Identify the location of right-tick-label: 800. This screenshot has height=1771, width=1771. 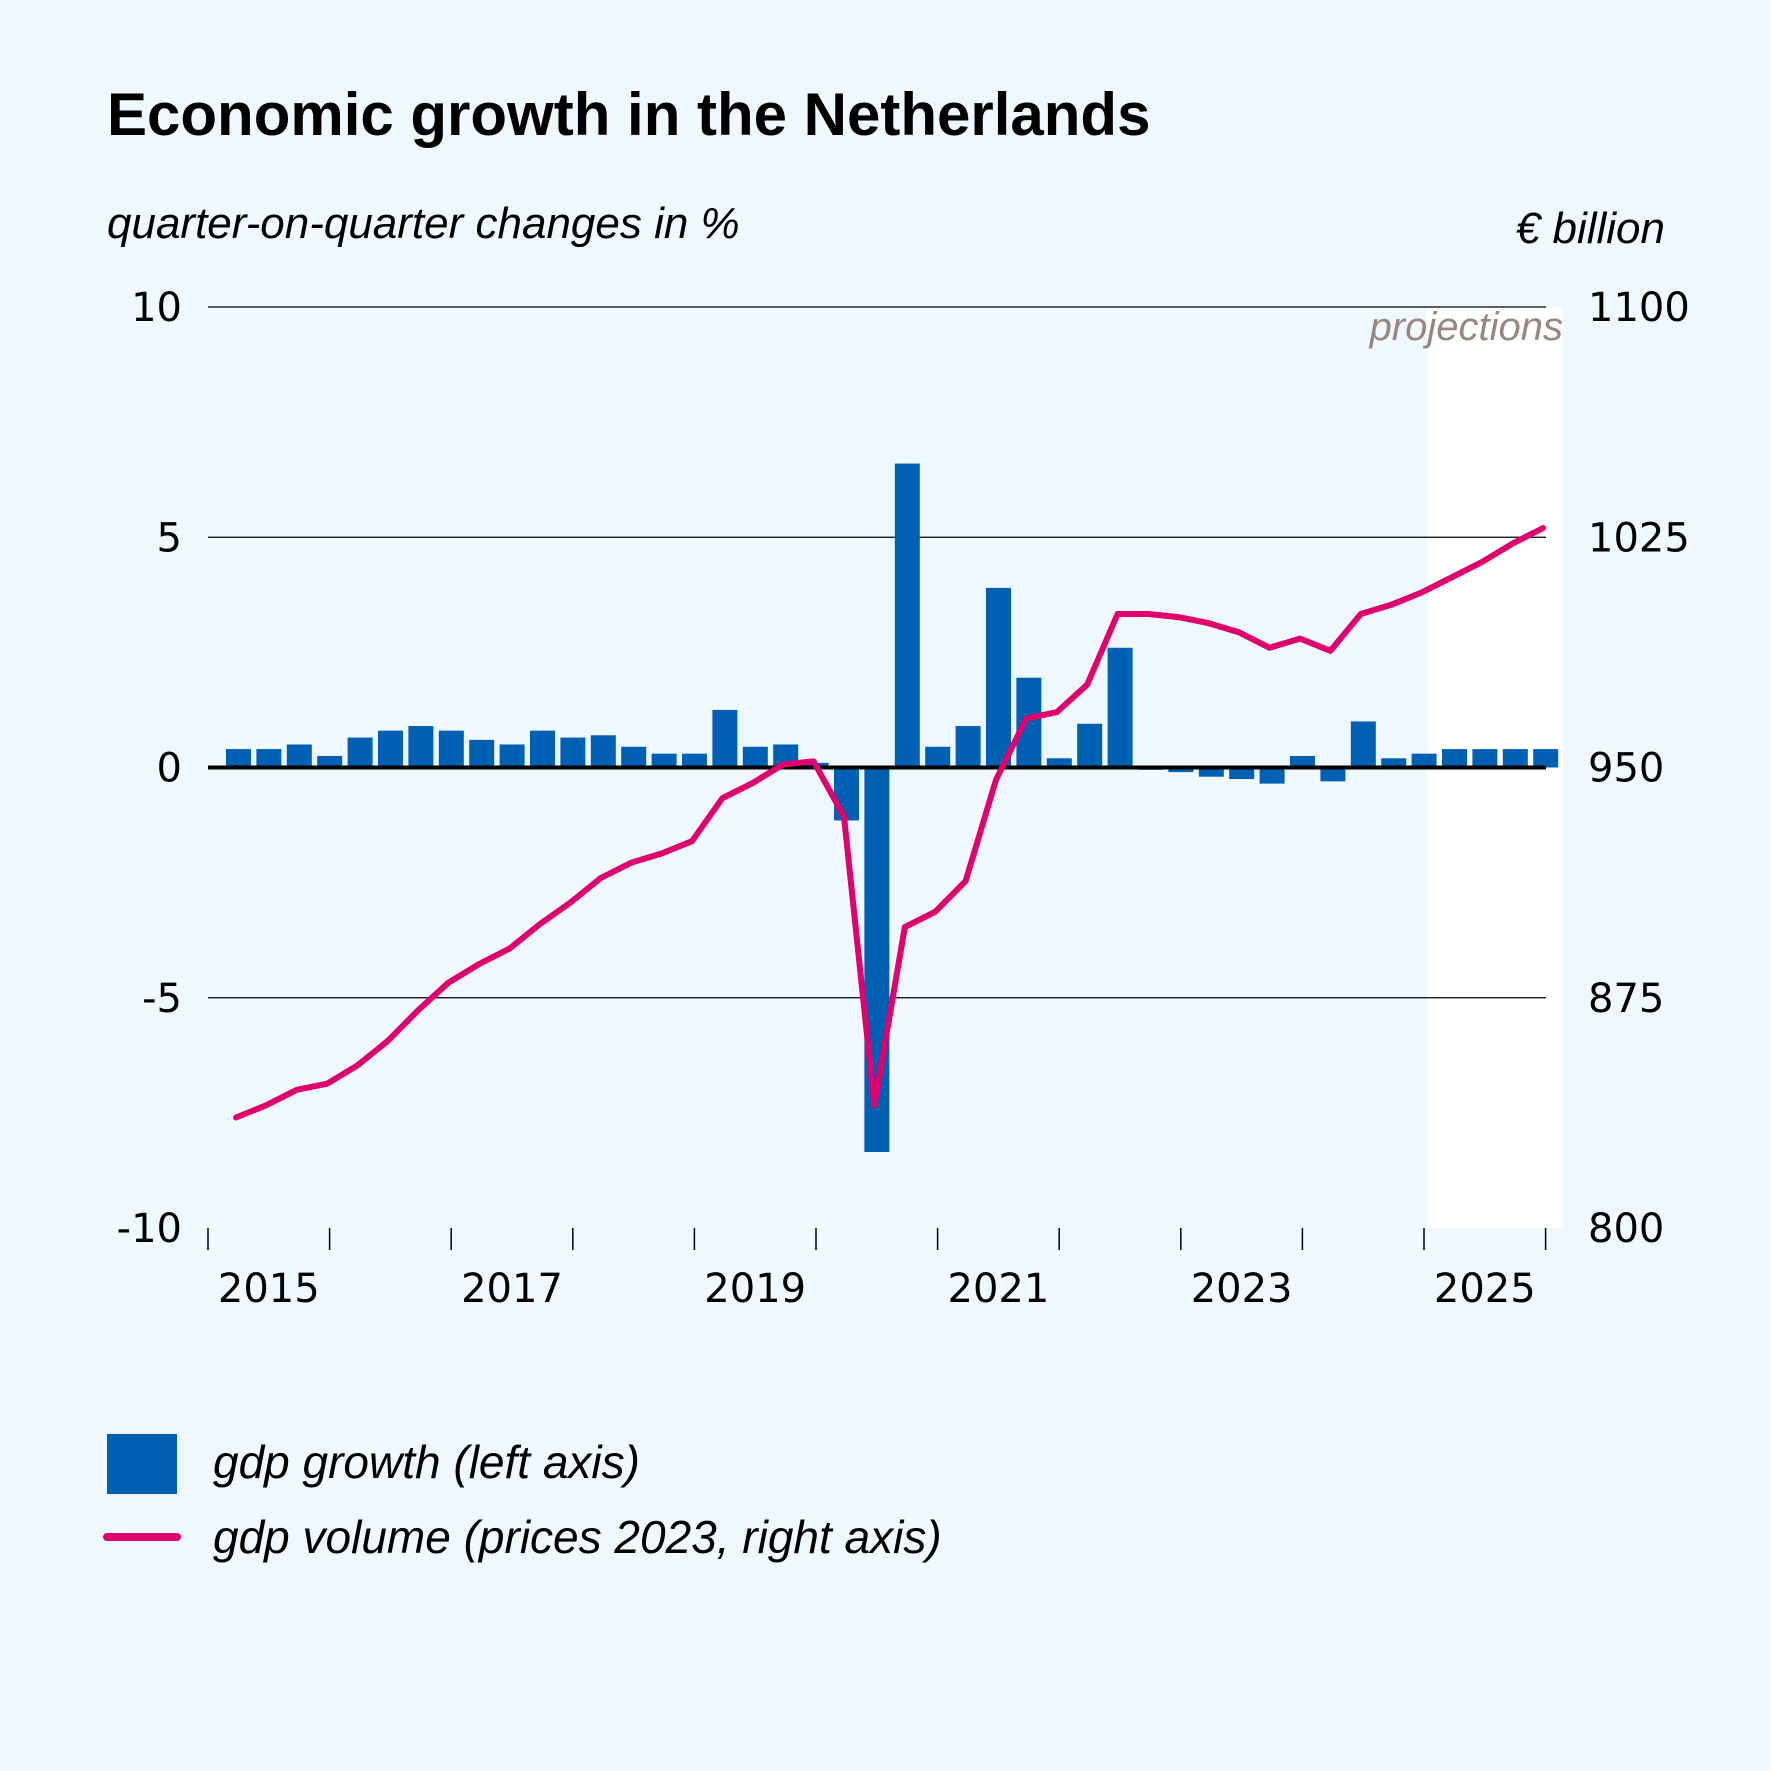
(1626, 1229).